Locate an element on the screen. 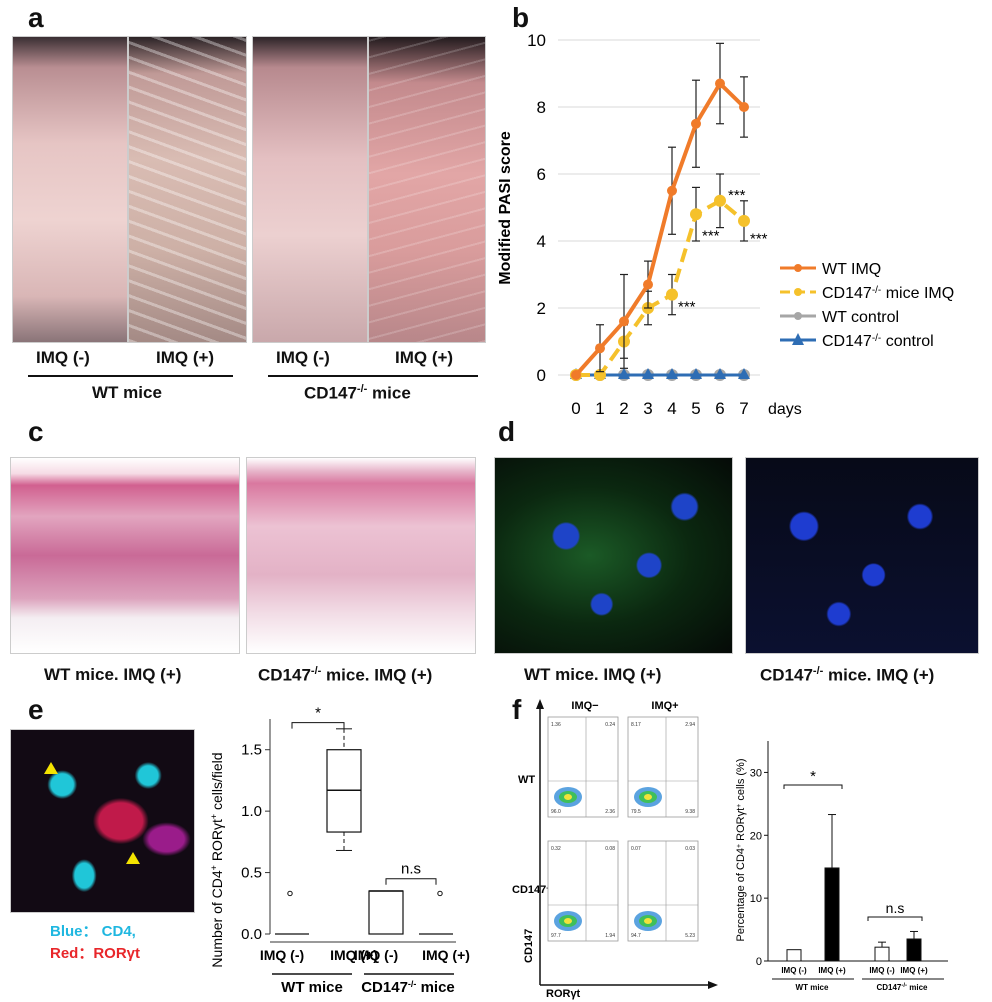  if-stain-wt is located at coordinates (613, 555).